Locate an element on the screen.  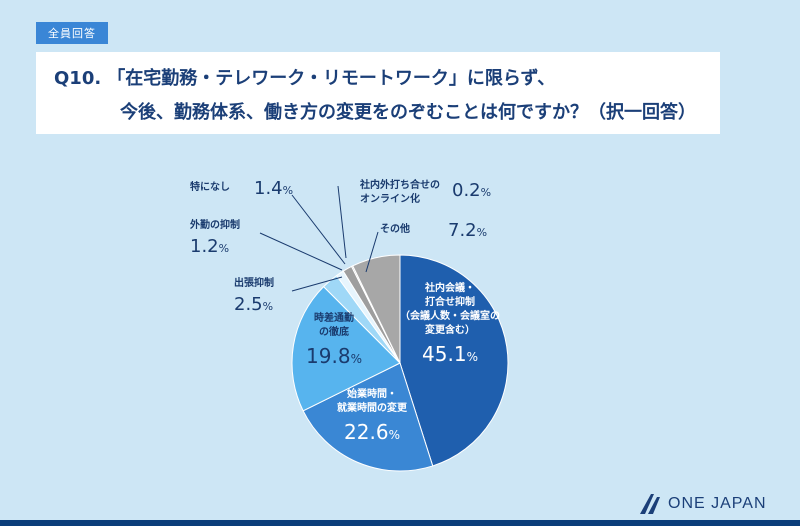
logo-mark-icon is located at coordinates (650, 504).